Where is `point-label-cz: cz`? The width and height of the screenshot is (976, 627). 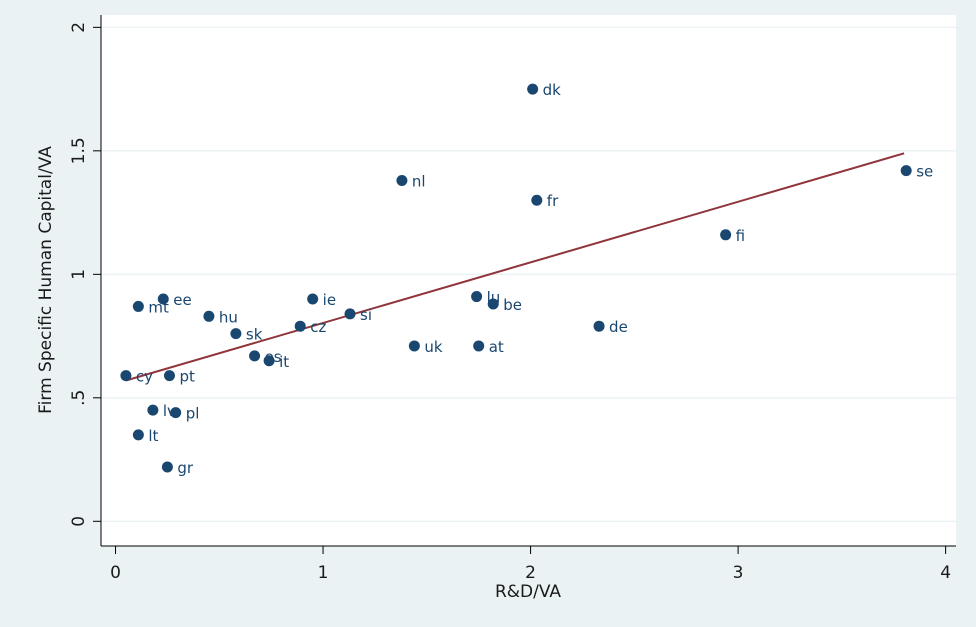
point-label-cz: cz is located at coordinates (318, 327).